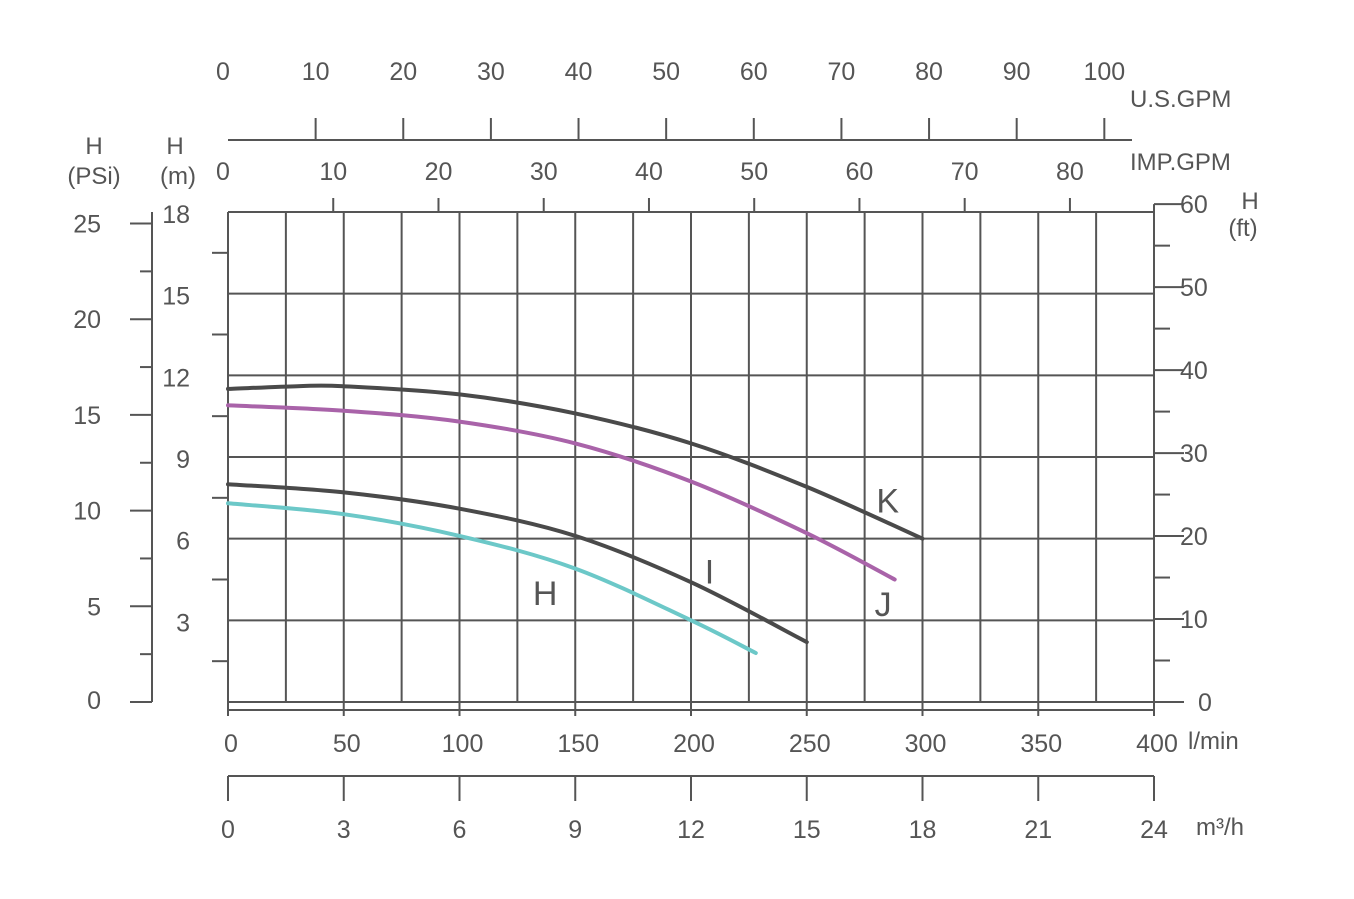 The image size is (1354, 899). What do you see at coordinates (579, 72) in the screenshot?
I see `usgpm-tick-label: 40` at bounding box center [579, 72].